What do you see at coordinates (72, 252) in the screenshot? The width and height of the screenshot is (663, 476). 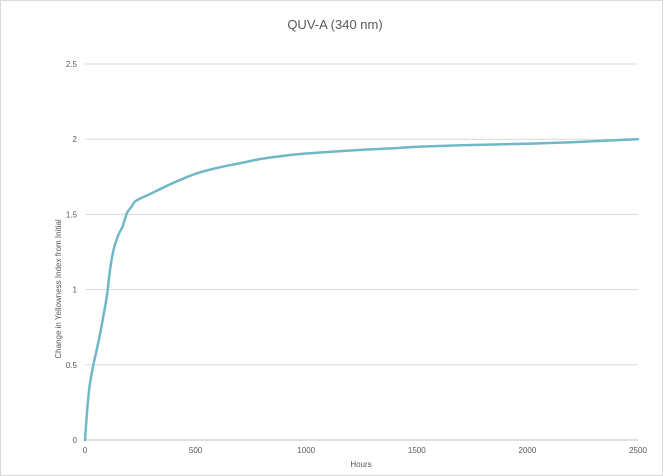 I see `y-axis-ticks: 0 0.5 1 1.5 2 2.5` at bounding box center [72, 252].